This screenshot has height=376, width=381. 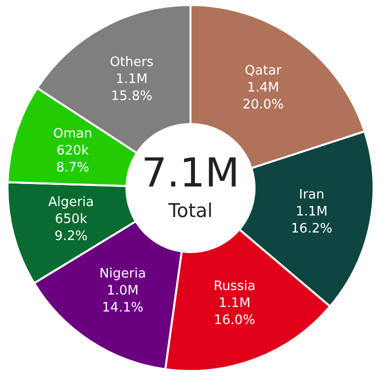 What do you see at coordinates (190, 173) in the screenshot?
I see `text: 7.1M` at bounding box center [190, 173].